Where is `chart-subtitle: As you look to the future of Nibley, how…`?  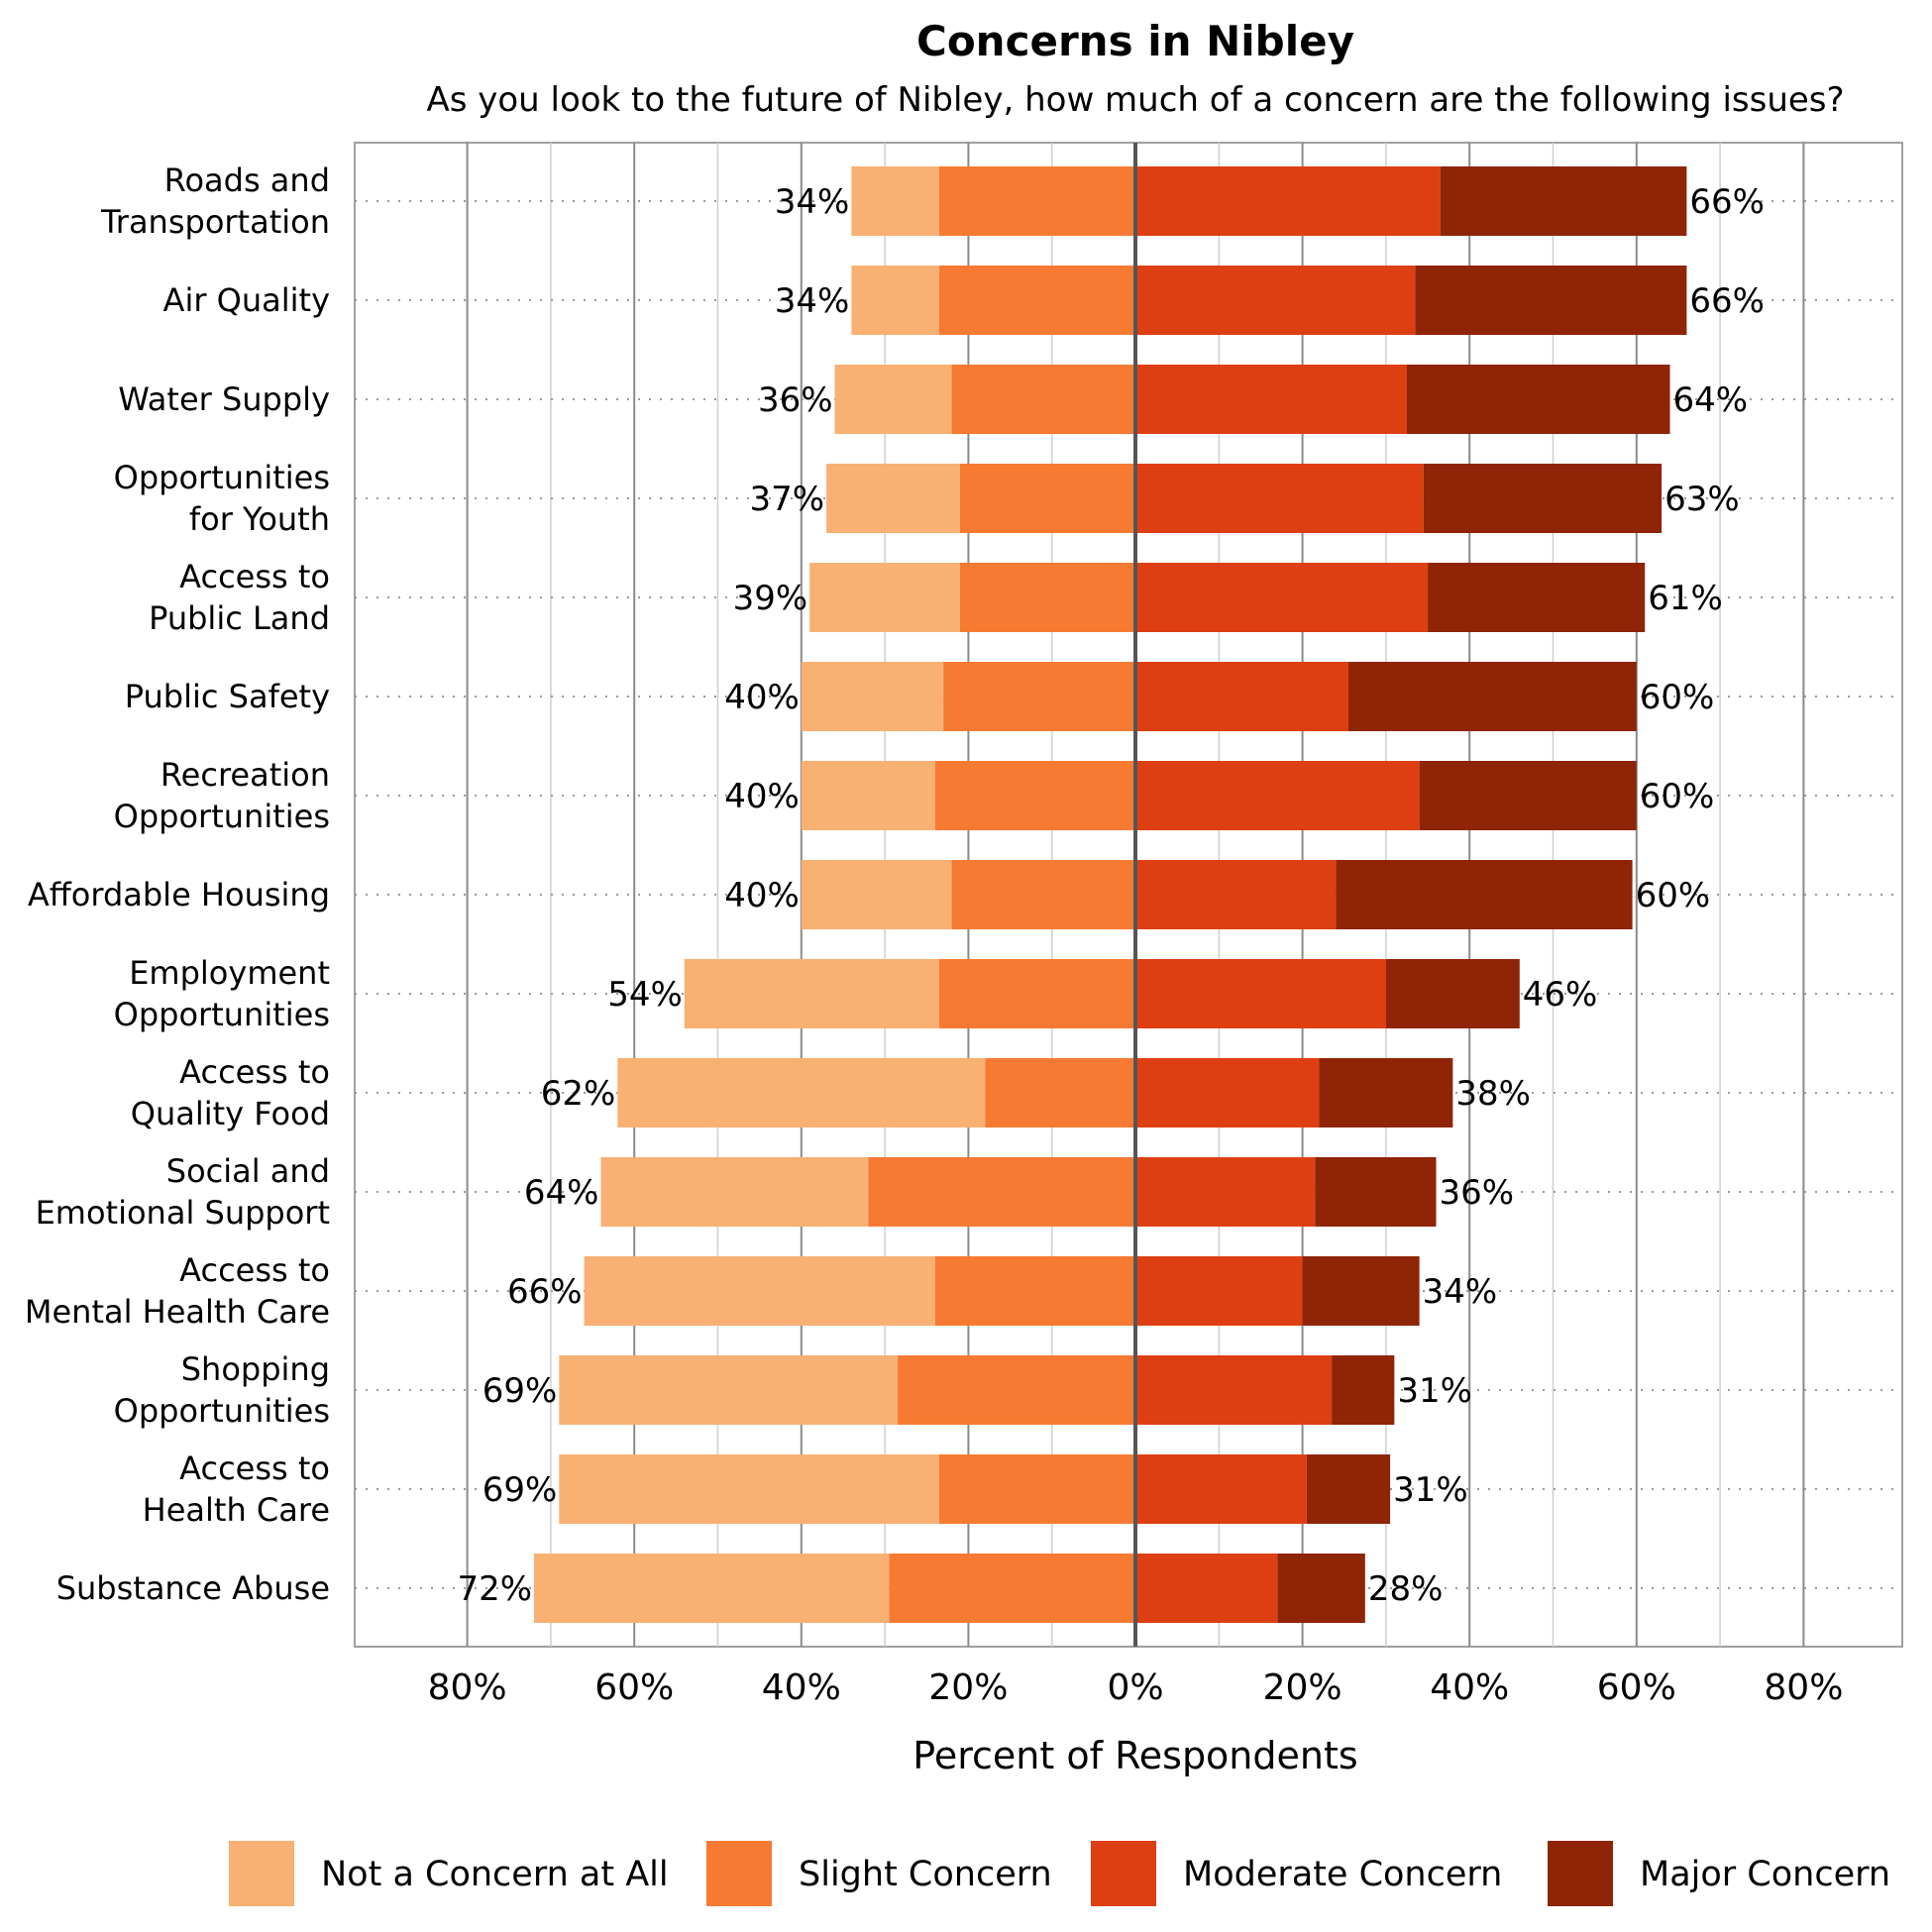 chart-subtitle: As you look to the future of Nibley, how… is located at coordinates (1135, 100).